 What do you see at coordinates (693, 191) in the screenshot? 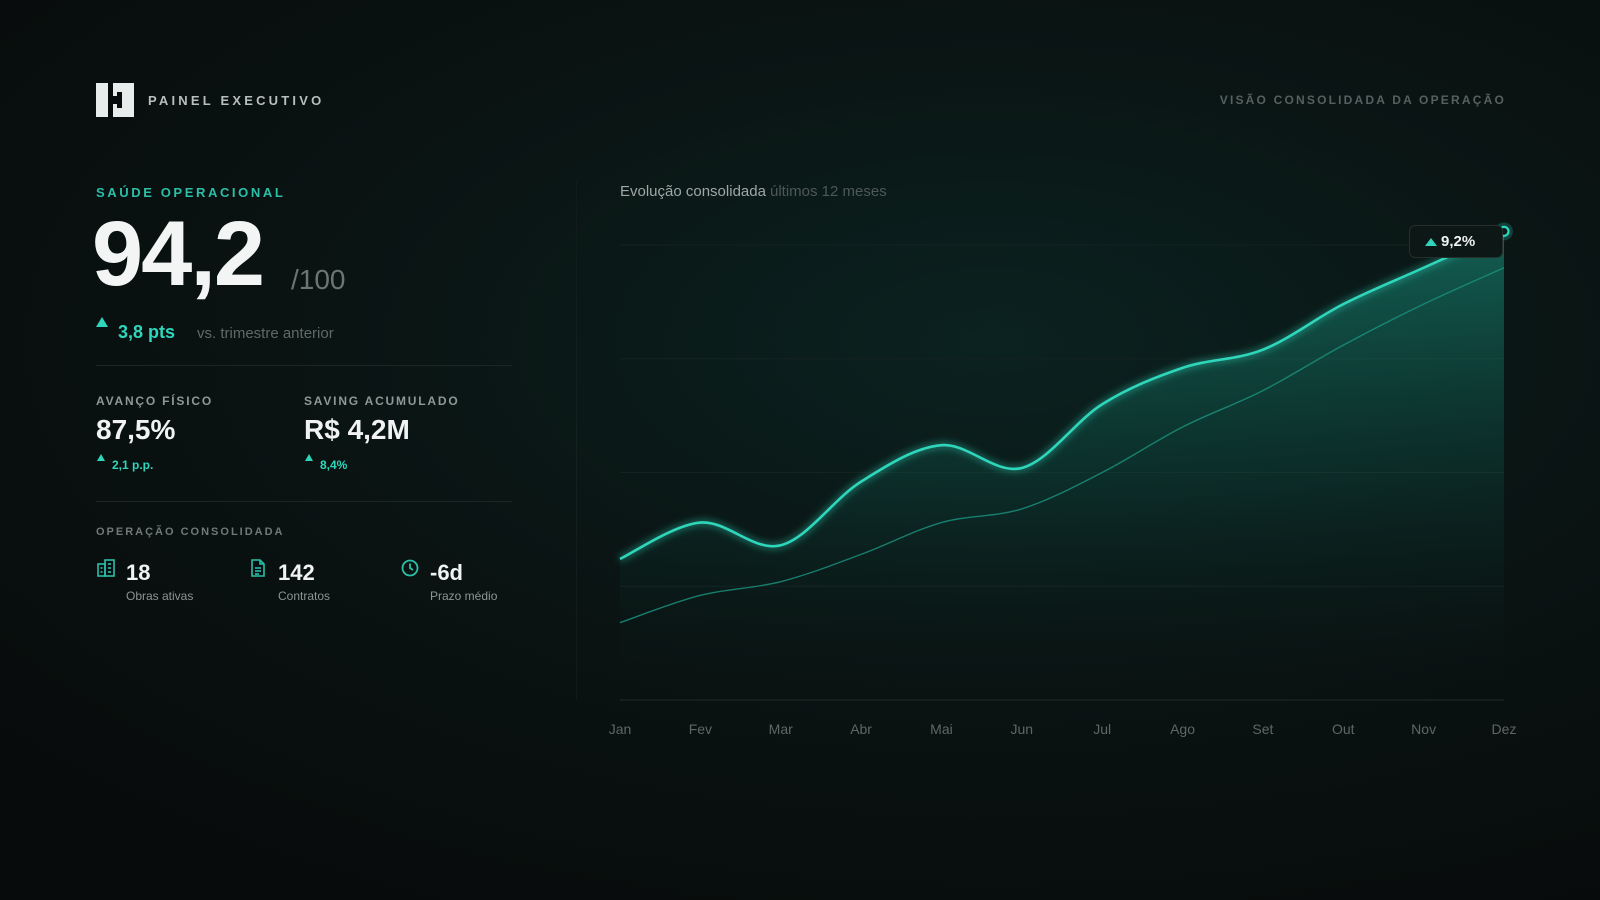
I see `chart-title: Evolução consolidada` at bounding box center [693, 191].